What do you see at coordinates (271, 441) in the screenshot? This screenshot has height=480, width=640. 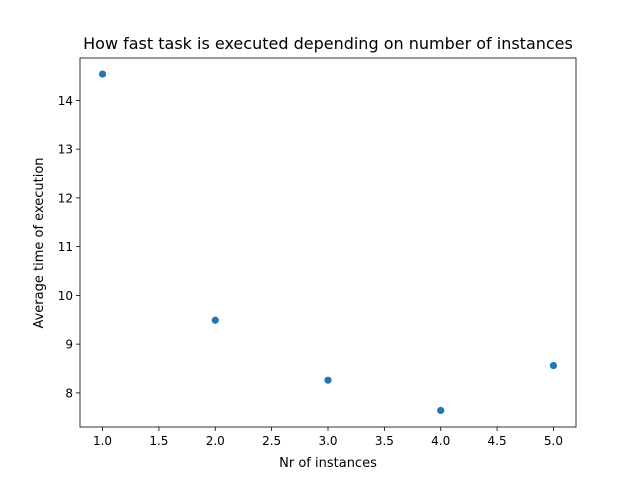 I see `x-tick-label: 2.5` at bounding box center [271, 441].